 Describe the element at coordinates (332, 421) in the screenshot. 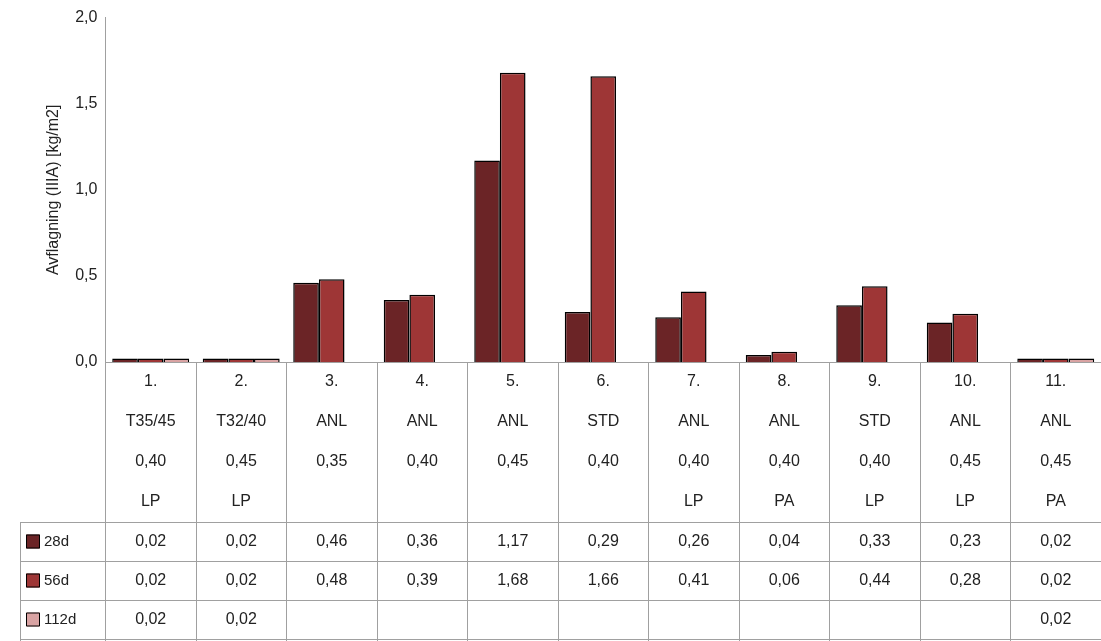

I see `category-label: 3. ANL 0,35` at that location.